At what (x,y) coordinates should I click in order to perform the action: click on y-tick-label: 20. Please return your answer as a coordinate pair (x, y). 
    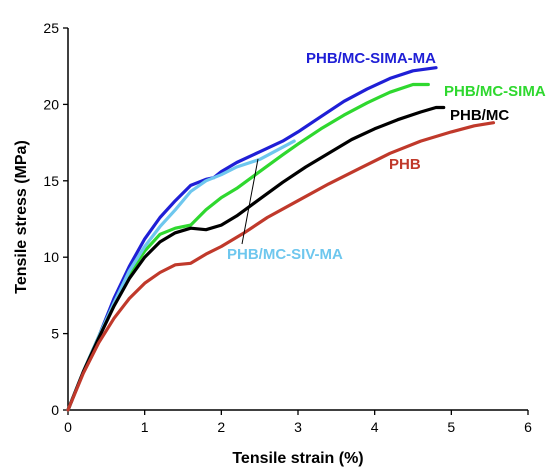
    Looking at the image, I should click on (51, 104).